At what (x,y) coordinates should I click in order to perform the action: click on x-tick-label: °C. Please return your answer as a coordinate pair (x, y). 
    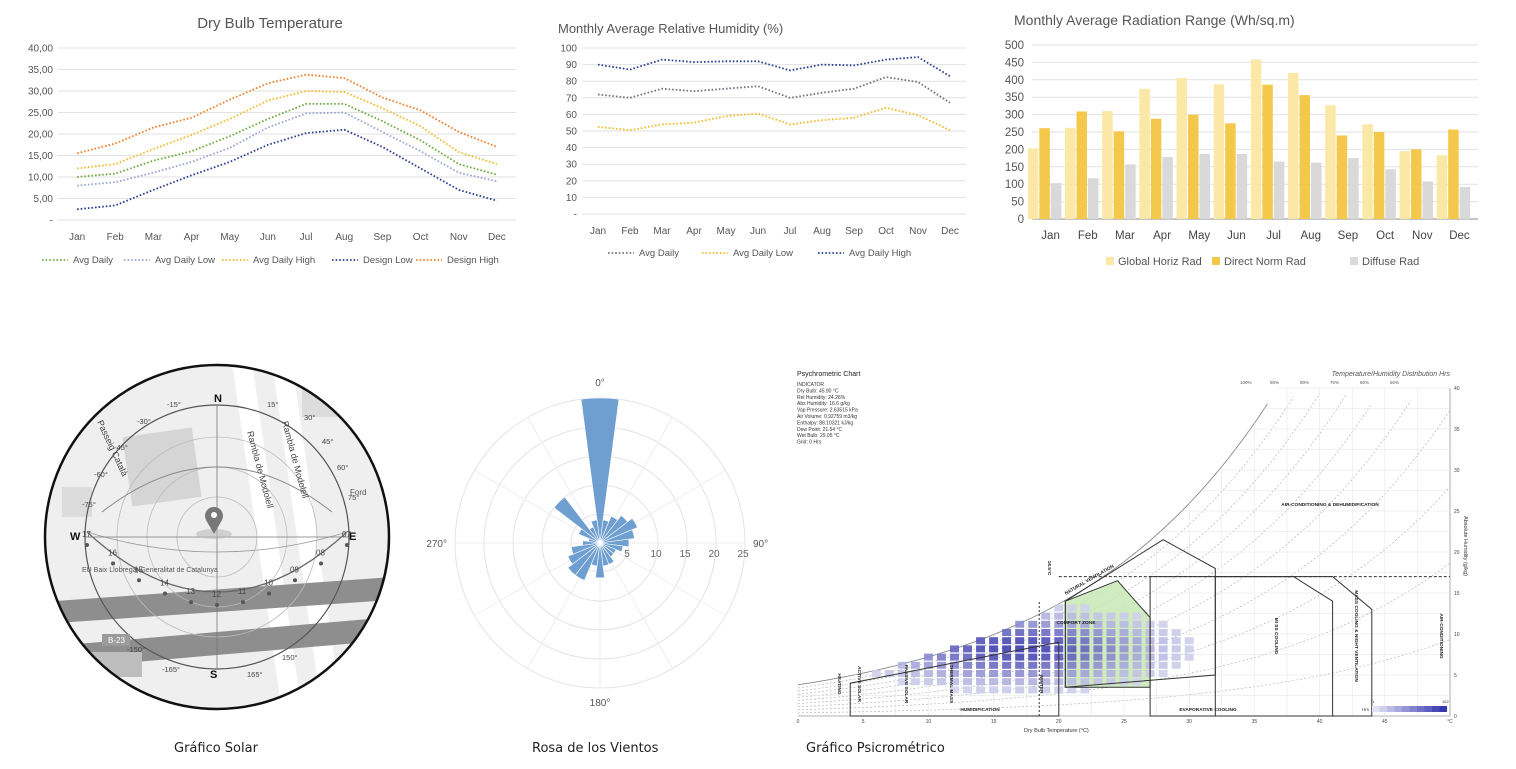
    Looking at the image, I should click on (1450, 722).